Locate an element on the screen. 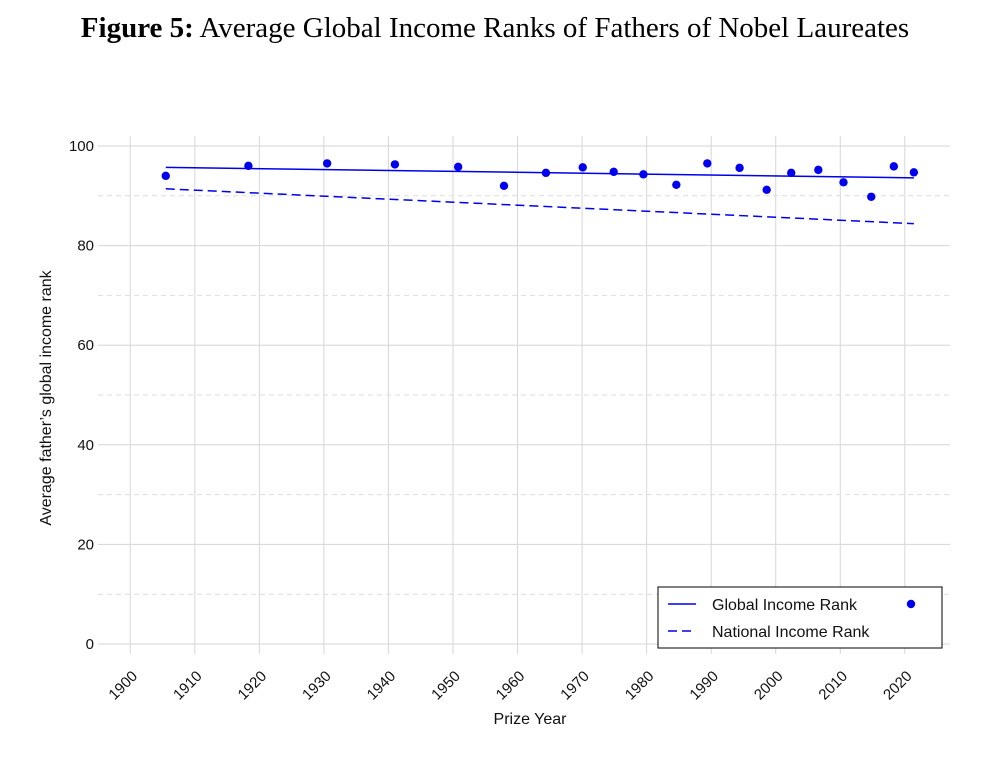 Image resolution: width=990 pixels, height=758 pixels. legend-label-national: National Income Rank is located at coordinates (791, 632).